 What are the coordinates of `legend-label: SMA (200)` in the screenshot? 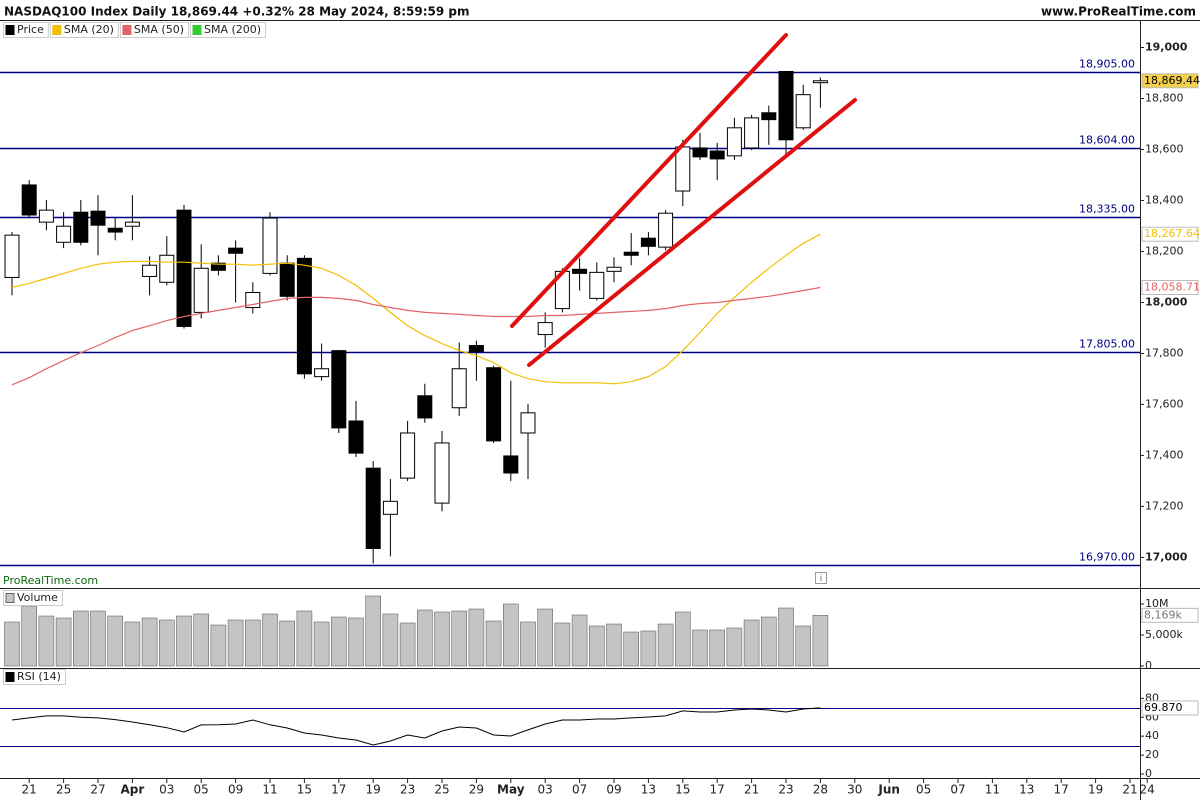 It's located at (232, 29).